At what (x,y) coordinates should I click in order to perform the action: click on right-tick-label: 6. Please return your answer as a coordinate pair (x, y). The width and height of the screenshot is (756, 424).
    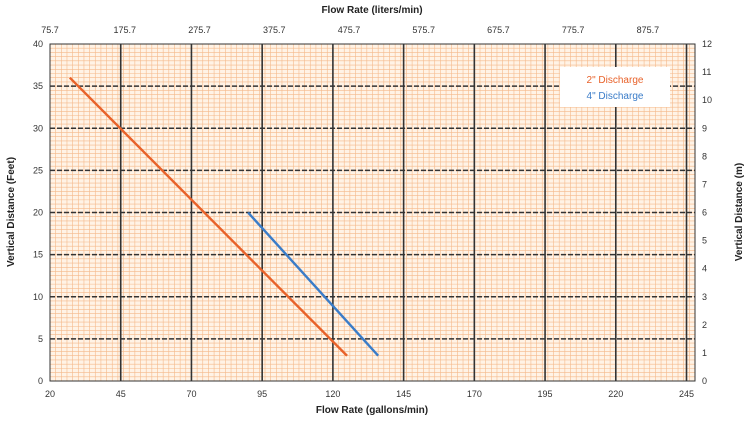
    Looking at the image, I should click on (704, 213).